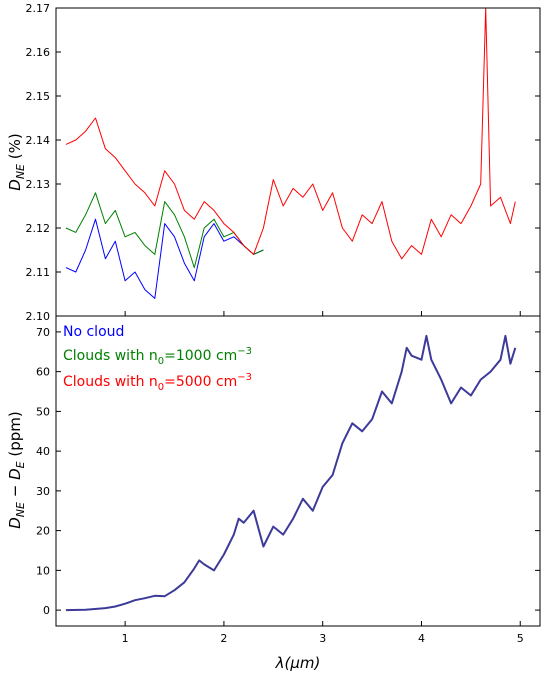  What do you see at coordinates (157, 382) in the screenshot?
I see `legend-entry-clouds-5000: Clouds with n0=5000 cm−3` at bounding box center [157, 382].